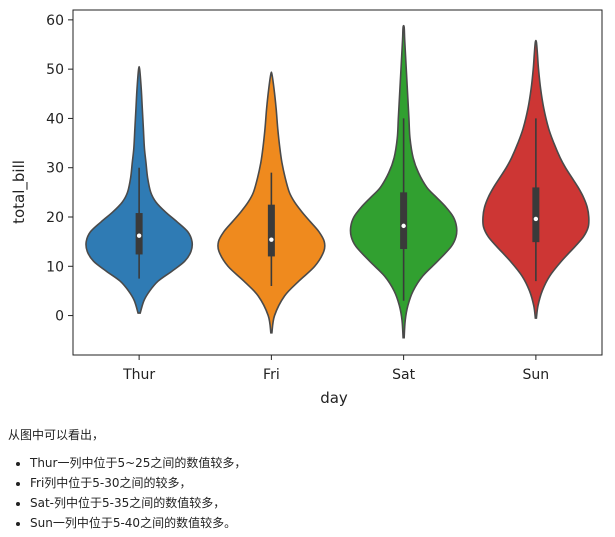  Describe the element at coordinates (271, 375) in the screenshot. I see `x-tick-label: Fri` at that location.